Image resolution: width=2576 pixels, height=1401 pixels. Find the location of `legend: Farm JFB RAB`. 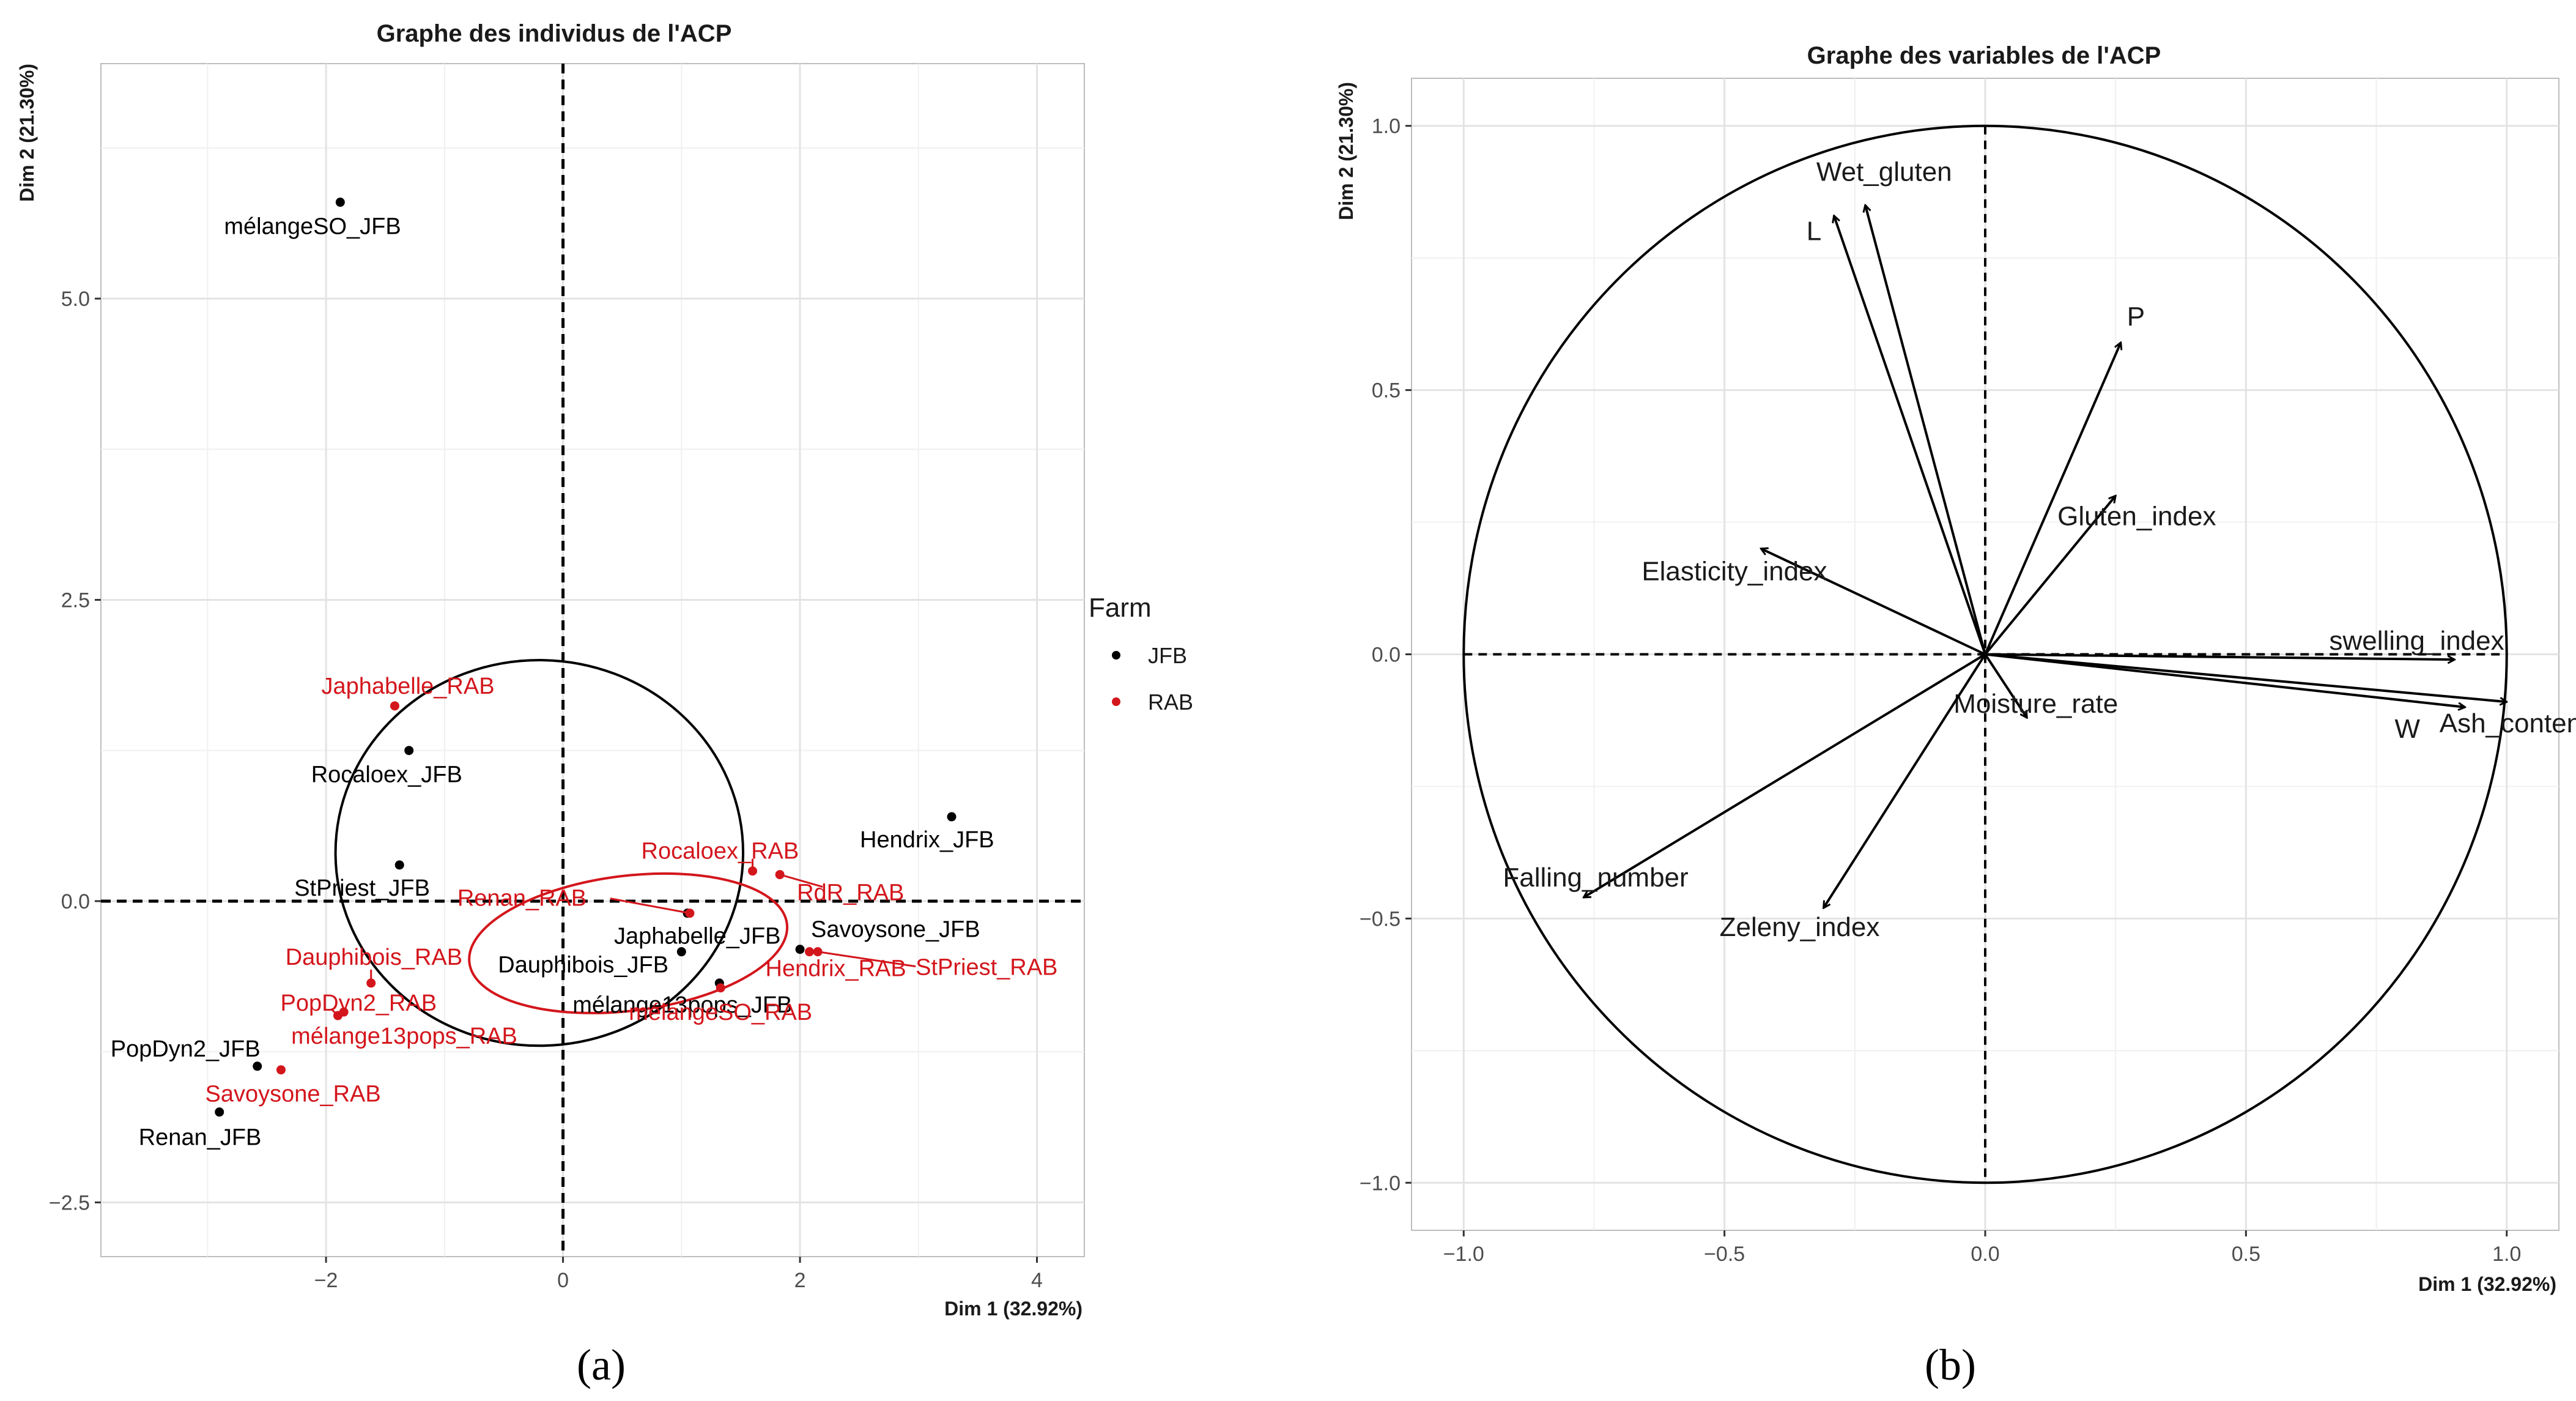

legend: Farm JFB RAB is located at coordinates (1141, 654).